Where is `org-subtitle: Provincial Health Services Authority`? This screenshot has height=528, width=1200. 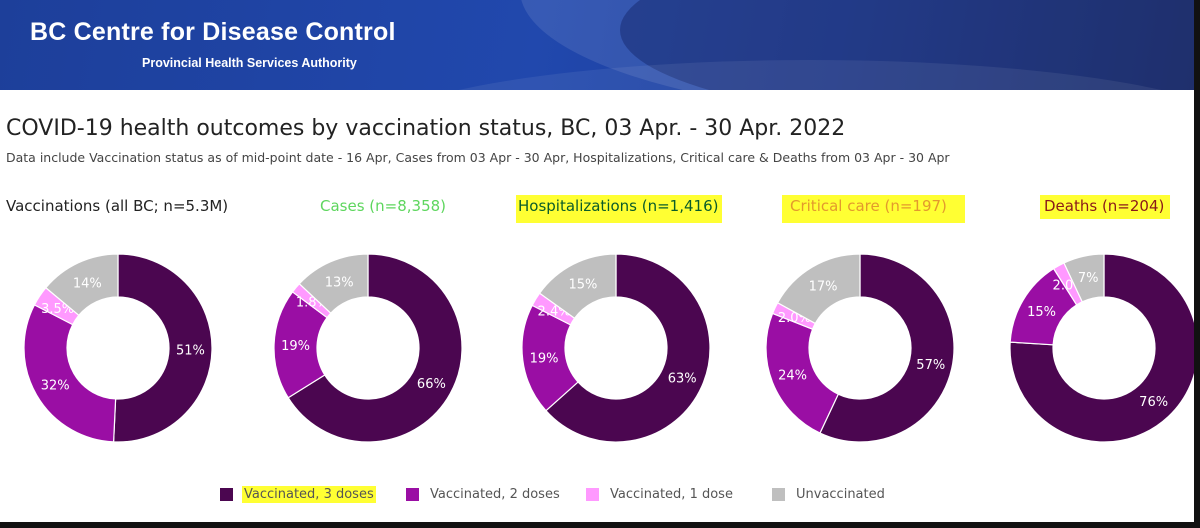 org-subtitle: Provincial Health Services Authority is located at coordinates (249, 63).